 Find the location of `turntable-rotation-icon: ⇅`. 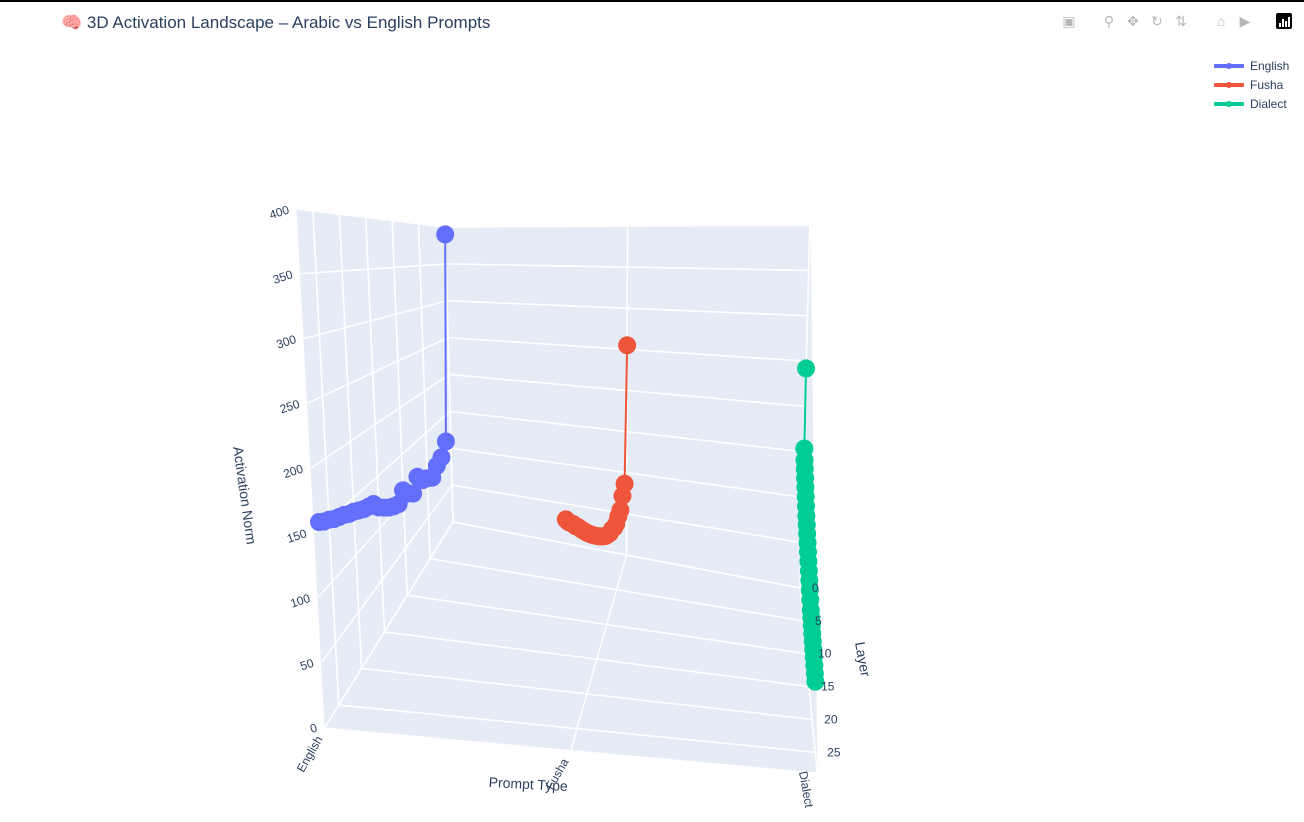

turntable-rotation-icon: ⇅ is located at coordinates (1181, 21).